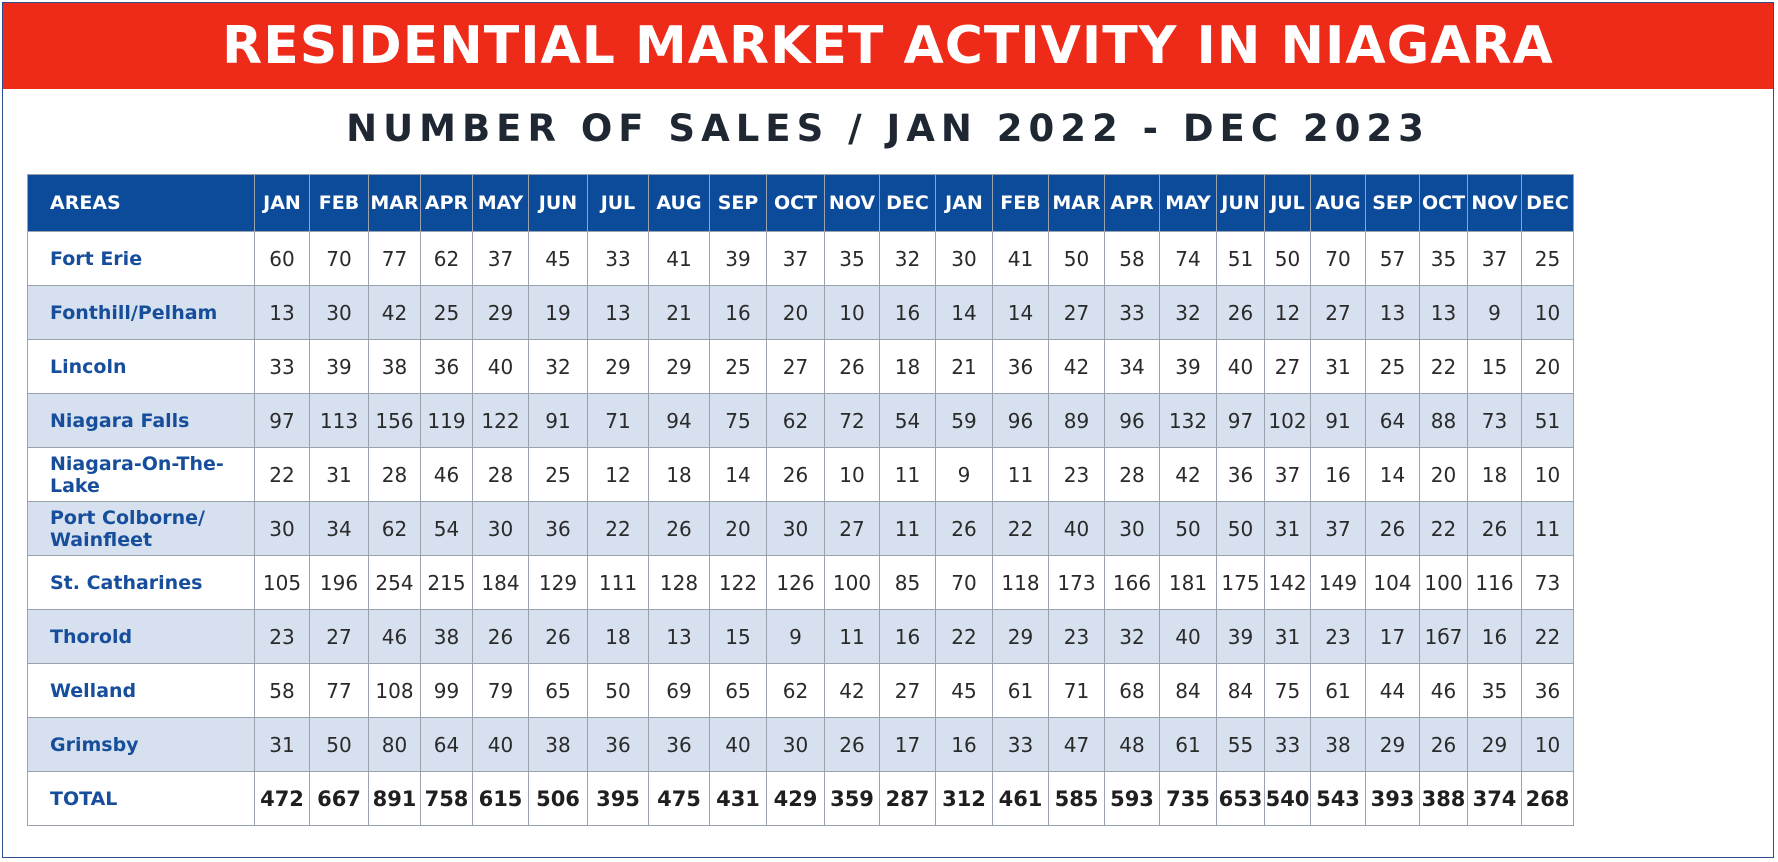 This screenshot has height=862, width=1778. I want to click on sales-cell: 268, so click(1547, 798).